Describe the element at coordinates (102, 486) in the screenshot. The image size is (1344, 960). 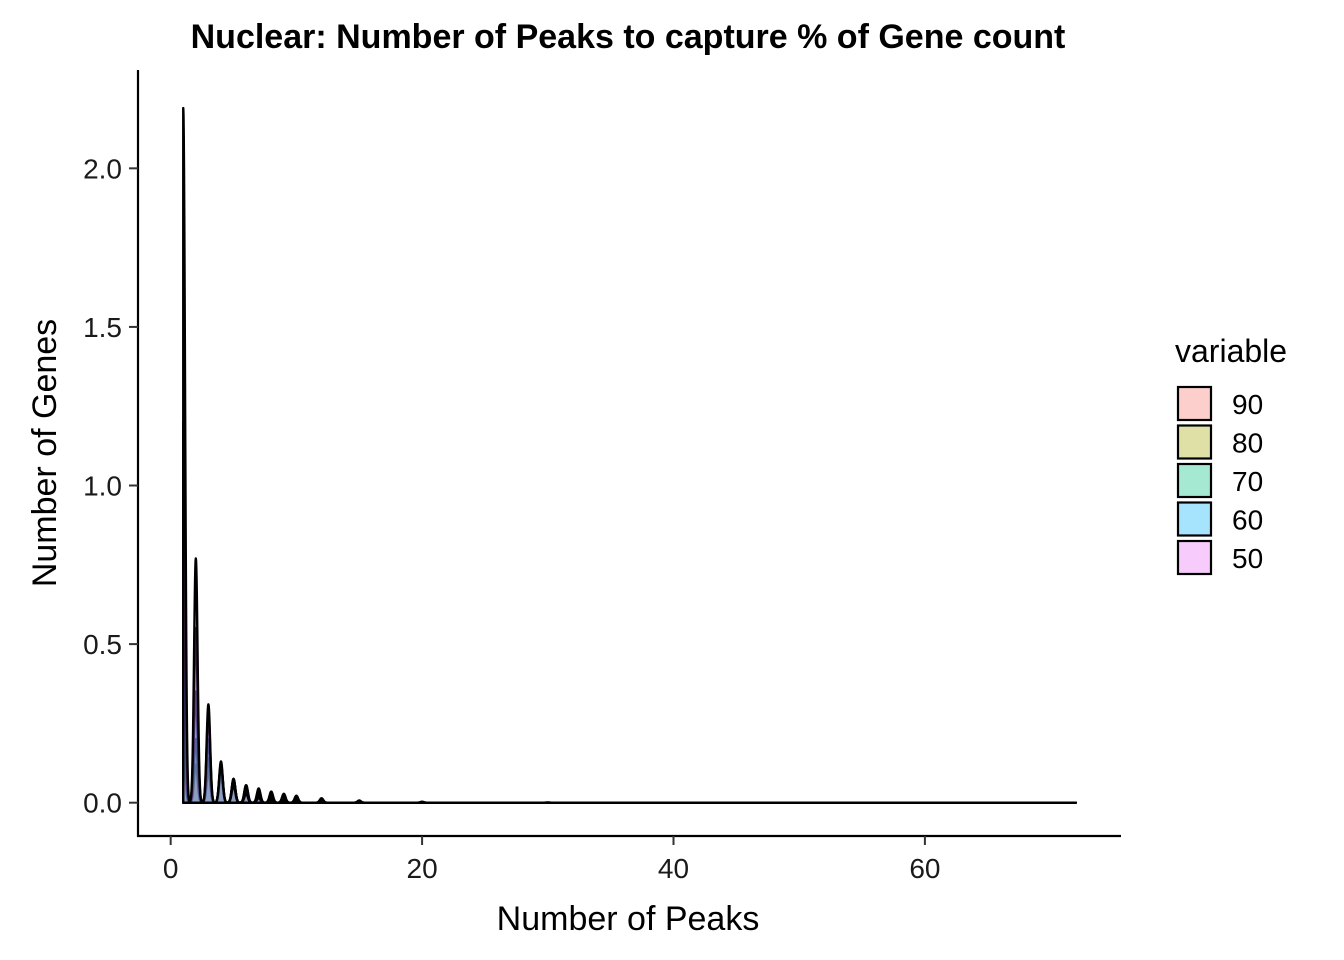
I see `y-tick-label: 1.0` at that location.